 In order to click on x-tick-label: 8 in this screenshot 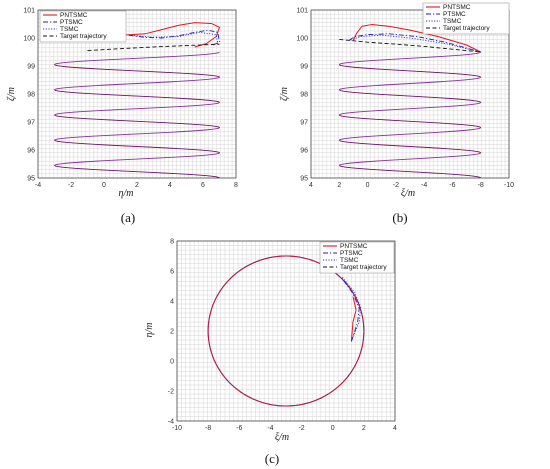, I will do `click(236, 185)`.